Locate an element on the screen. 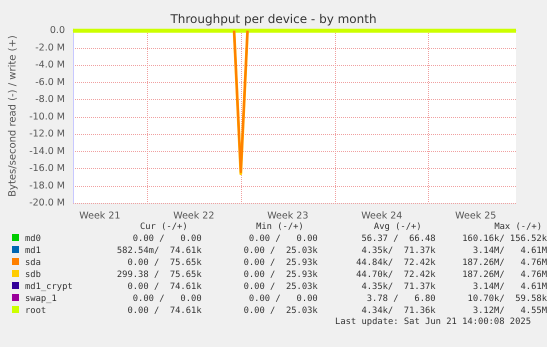 The height and width of the screenshot is (347, 547). x-tick-label: Week 24 is located at coordinates (381, 216).